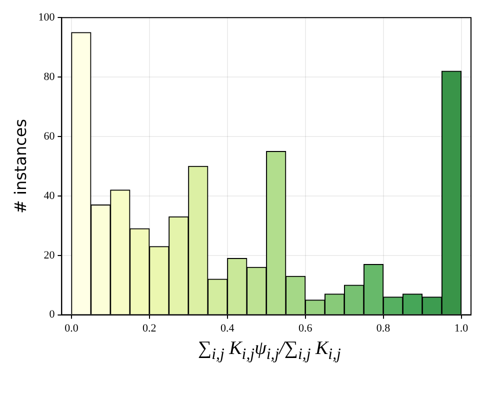 Image resolution: width=499 pixels, height=394 pixels. What do you see at coordinates (383, 328) in the screenshot?
I see `x-tick-label: 0.8` at bounding box center [383, 328].